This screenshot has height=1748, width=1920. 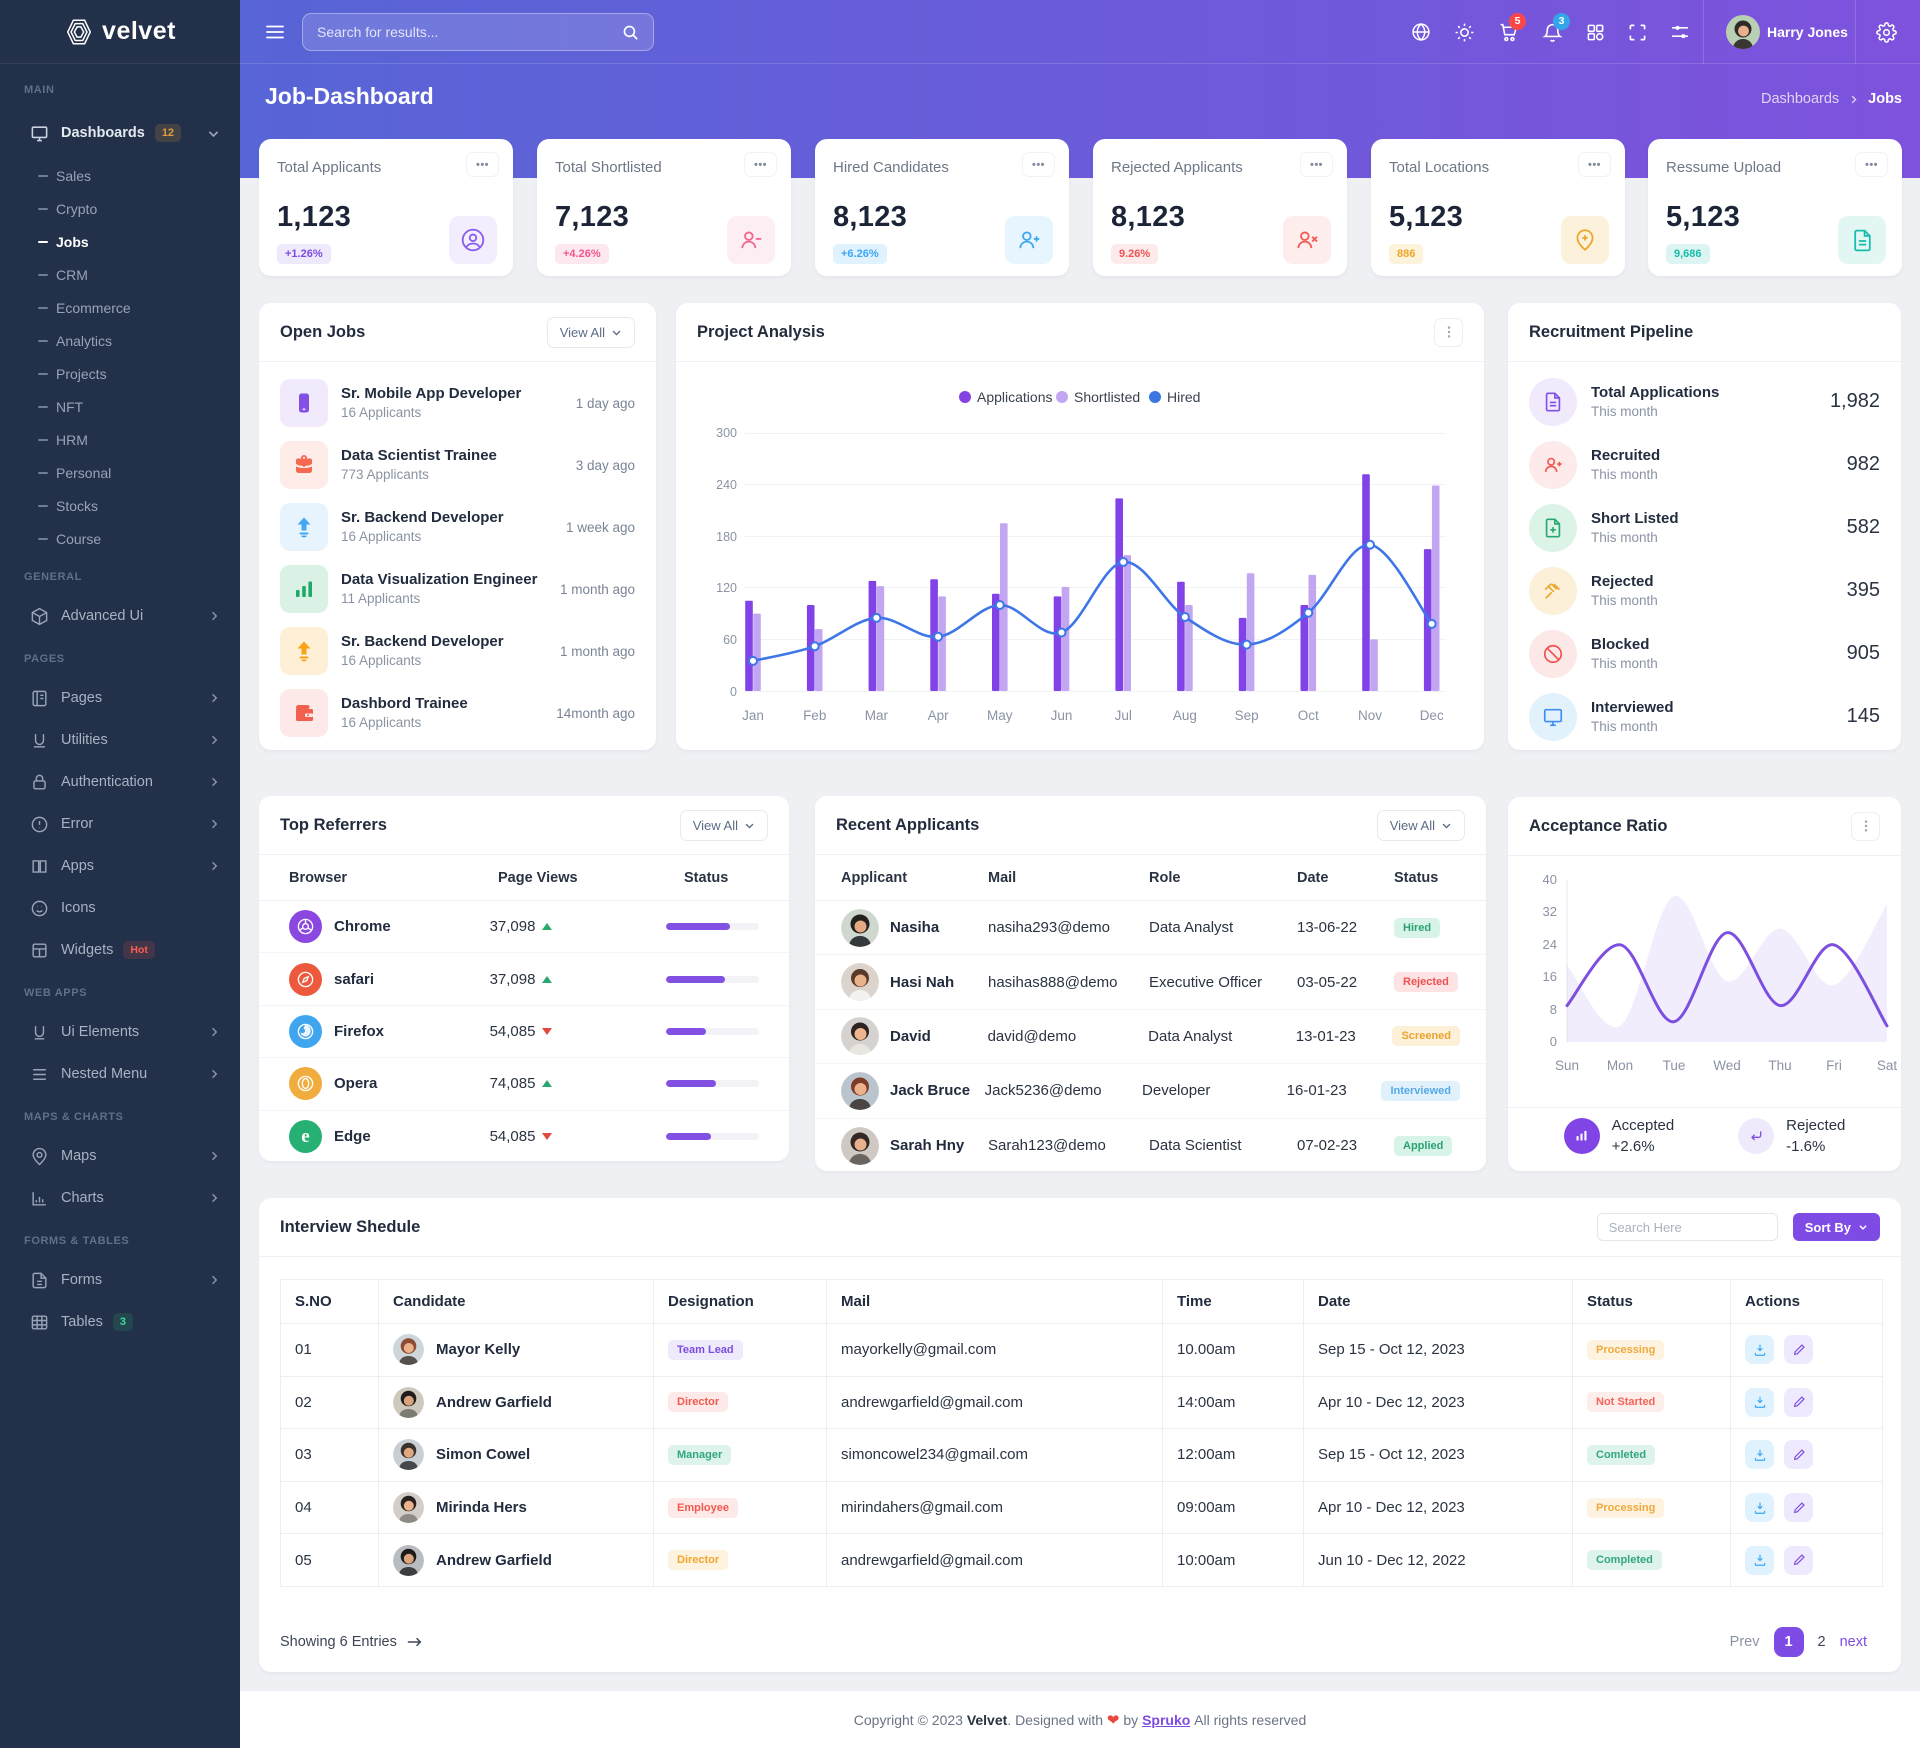 I want to click on svg-text: Mon, so click(x=1620, y=1065).